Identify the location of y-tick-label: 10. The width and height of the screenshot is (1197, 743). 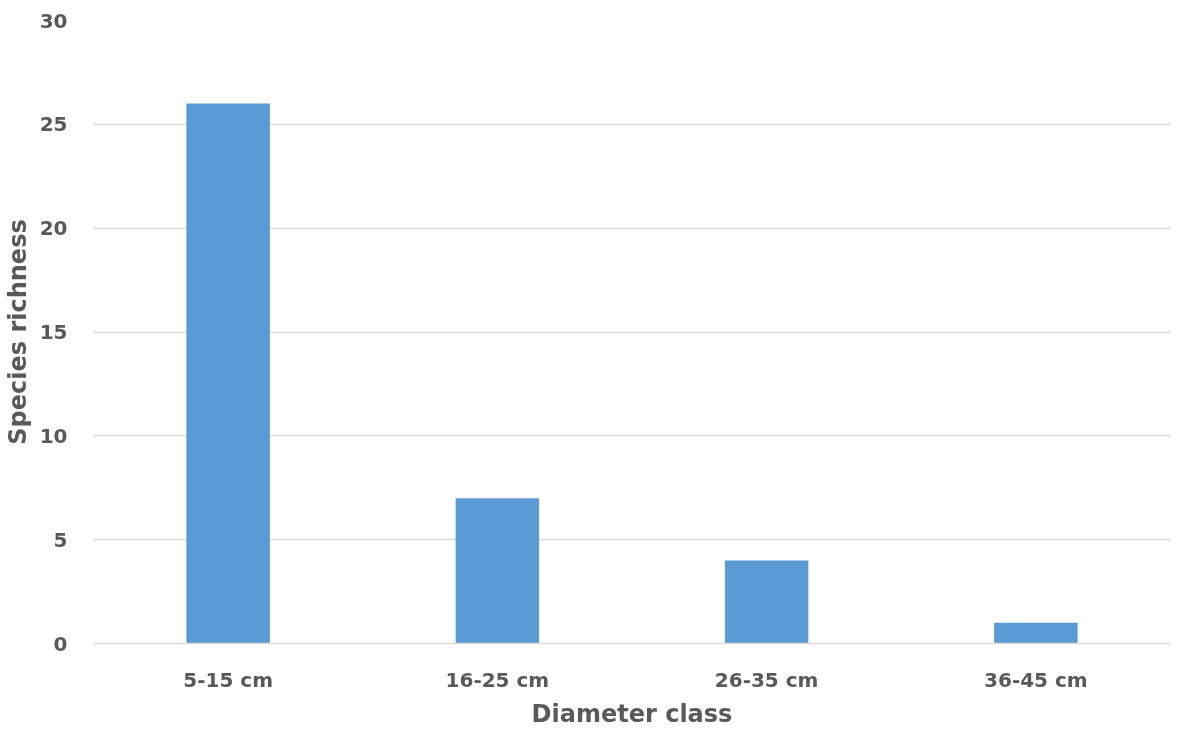
(53, 435).